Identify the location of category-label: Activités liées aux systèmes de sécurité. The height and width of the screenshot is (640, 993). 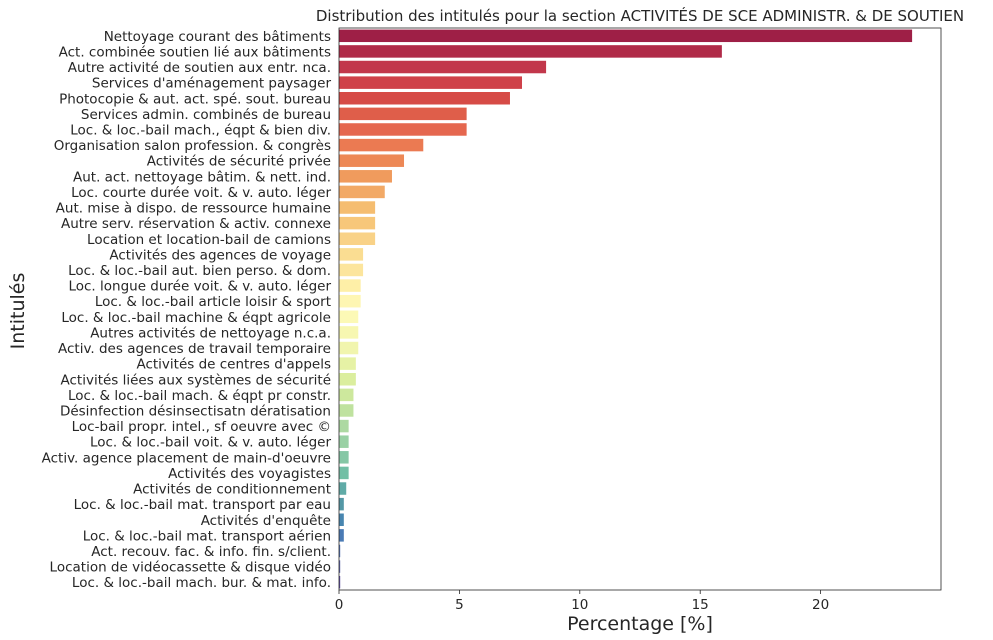
(196, 380).